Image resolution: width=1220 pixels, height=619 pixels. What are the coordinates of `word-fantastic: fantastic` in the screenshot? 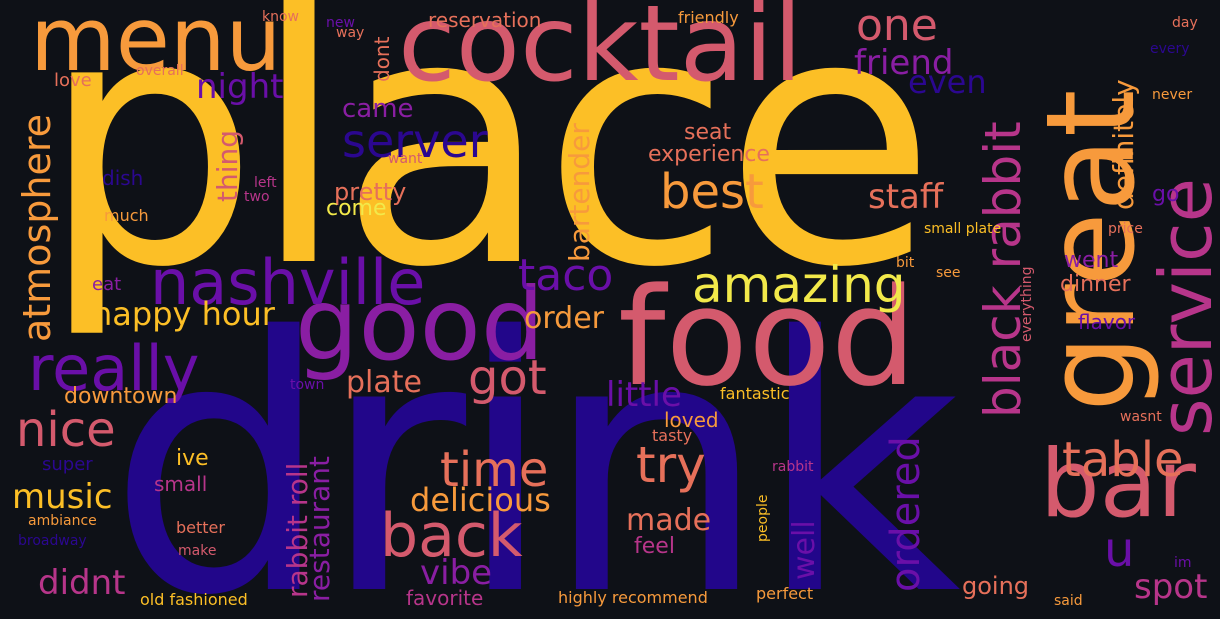 It's located at (755, 393).